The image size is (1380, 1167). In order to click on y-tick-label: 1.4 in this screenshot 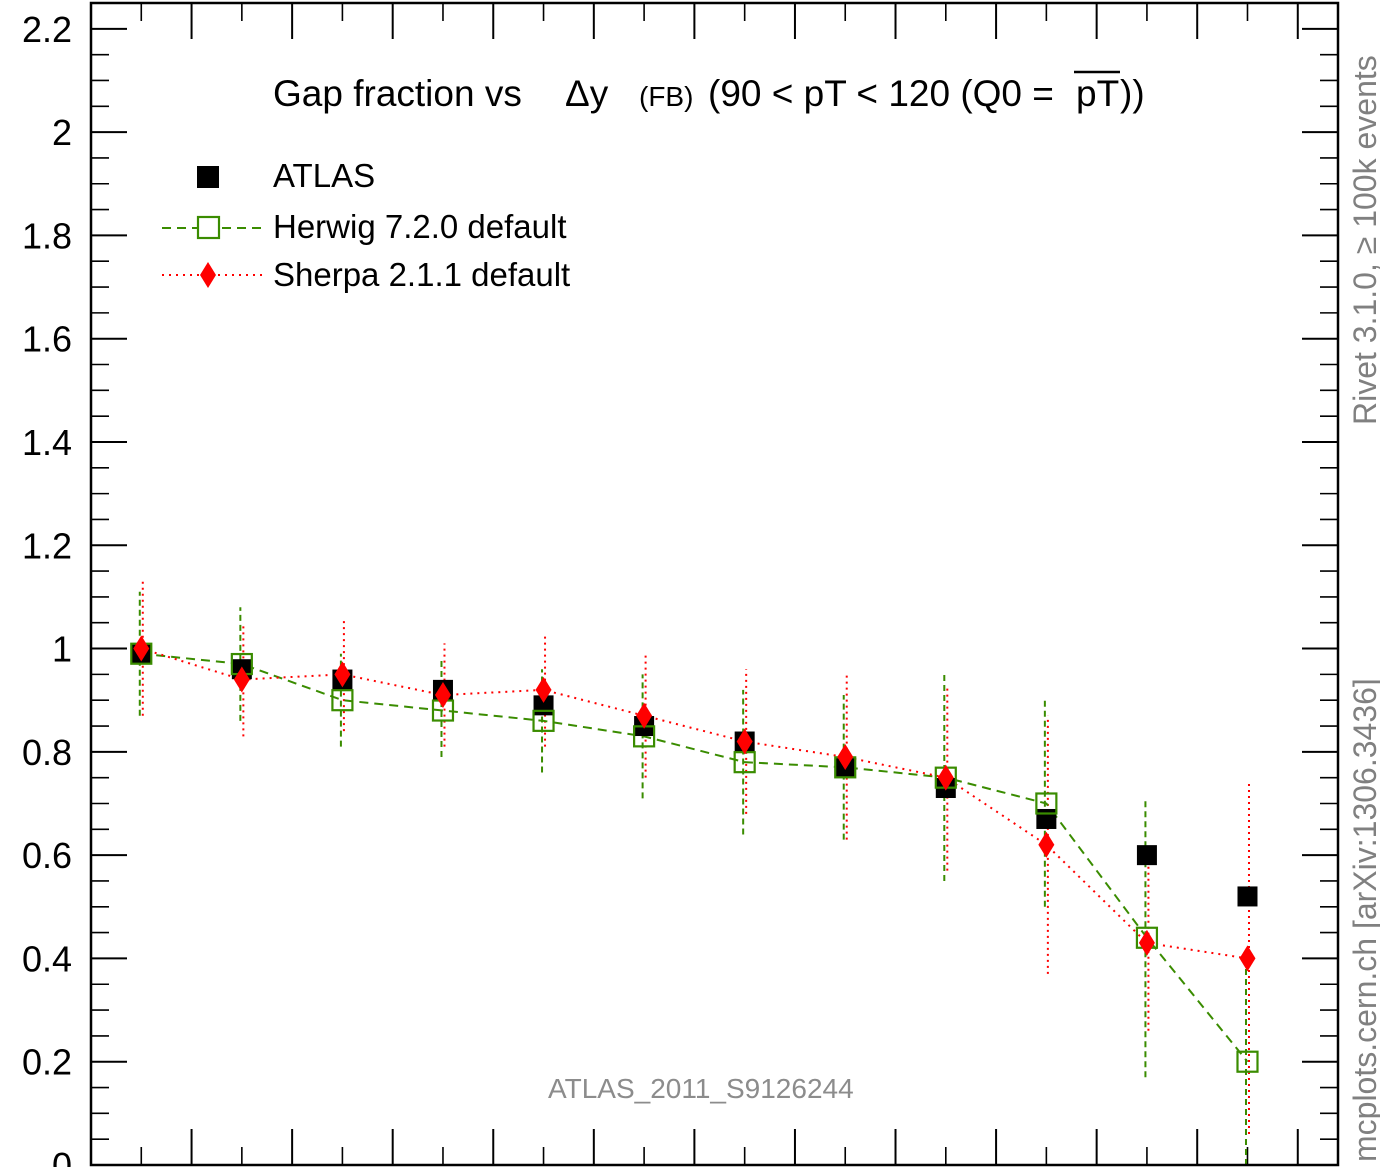, I will do `click(47, 442)`.